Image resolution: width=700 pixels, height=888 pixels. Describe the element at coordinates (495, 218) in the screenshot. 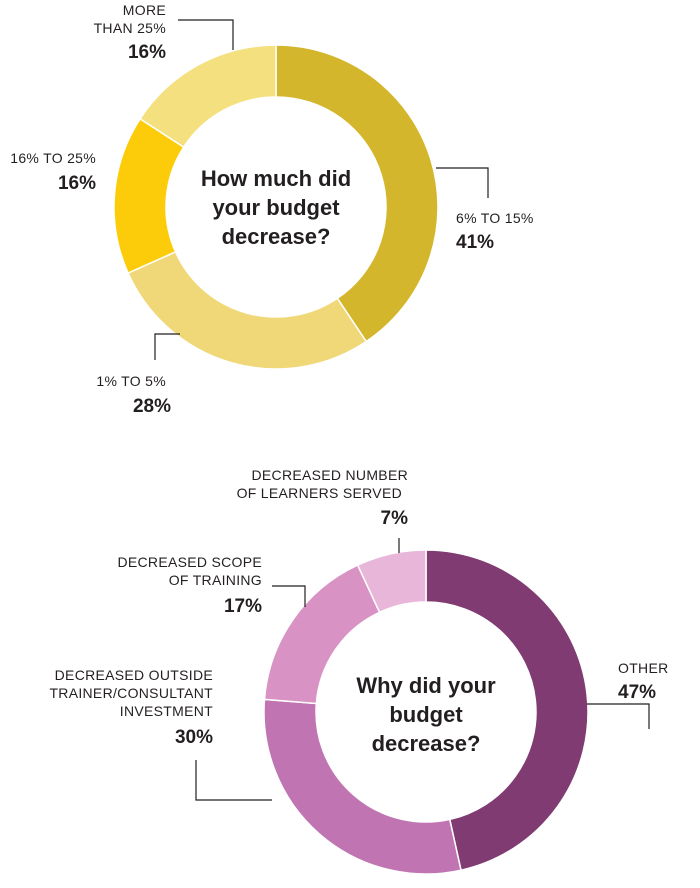

I see `chart-1-label-6-15: 6% TO 15%` at that location.